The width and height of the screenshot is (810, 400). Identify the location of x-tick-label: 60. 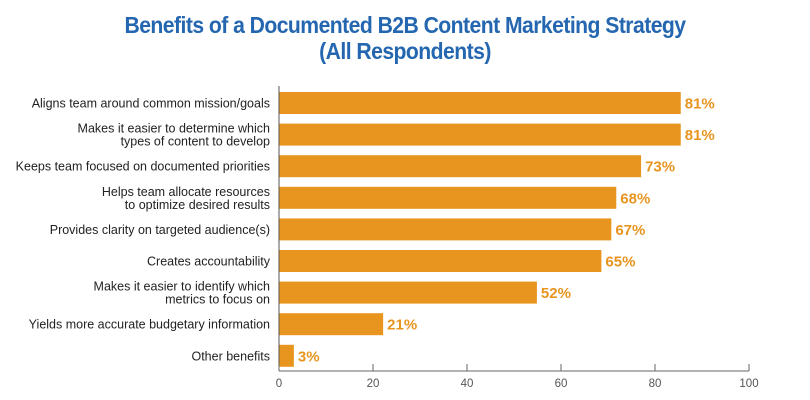
(561, 384).